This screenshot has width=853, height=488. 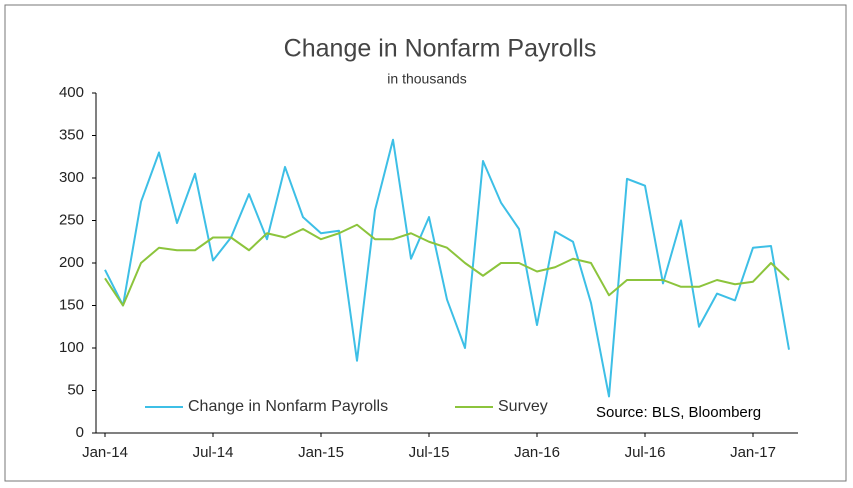 What do you see at coordinates (71, 347) in the screenshot?
I see `y-tick-label: 100` at bounding box center [71, 347].